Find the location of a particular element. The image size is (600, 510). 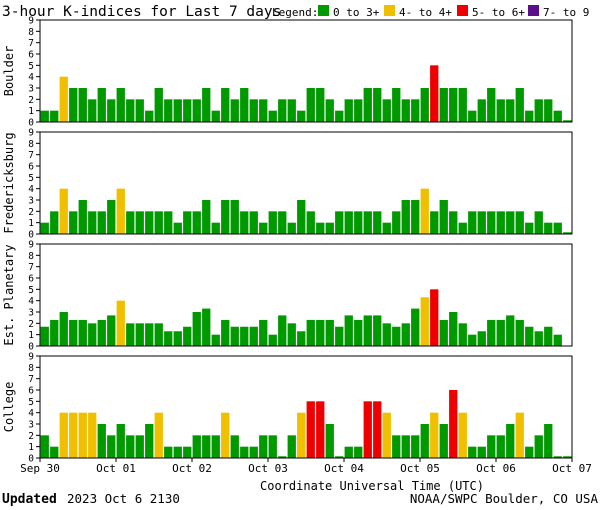

y-tick-label: 2 is located at coordinates (31, 324).